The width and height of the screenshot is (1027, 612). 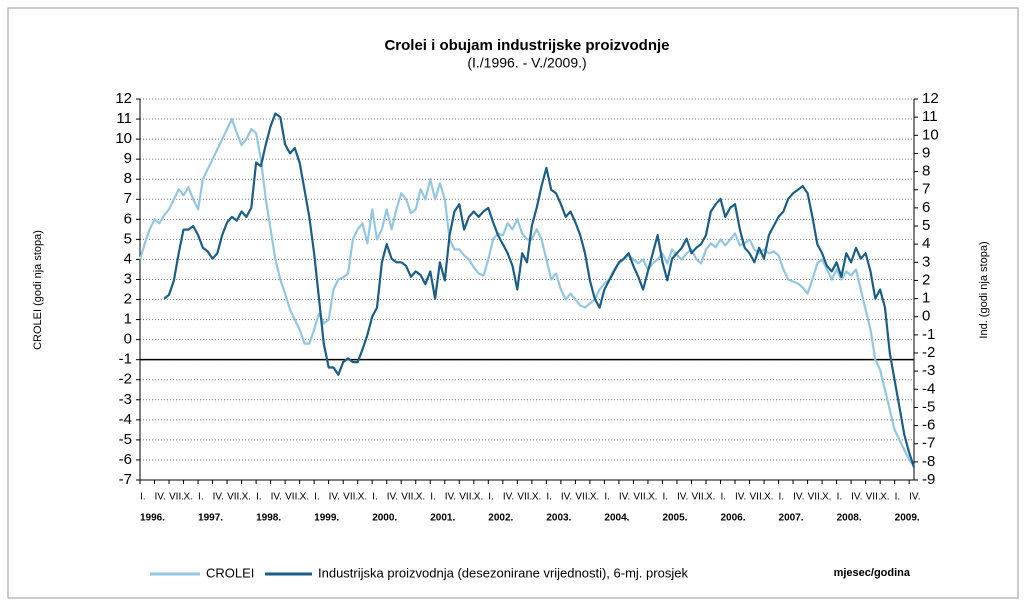 What do you see at coordinates (128, 298) in the screenshot?
I see `y-tick-label: 2` at bounding box center [128, 298].